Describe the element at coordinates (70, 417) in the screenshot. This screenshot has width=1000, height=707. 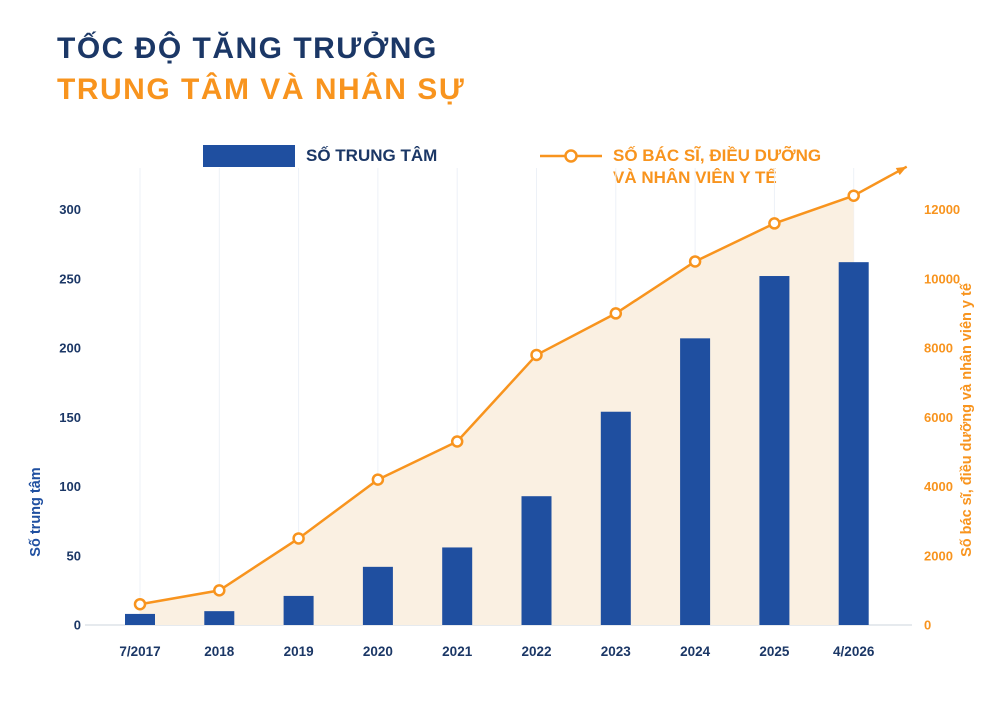
I see `left-axis-tick-label: 150` at that location.